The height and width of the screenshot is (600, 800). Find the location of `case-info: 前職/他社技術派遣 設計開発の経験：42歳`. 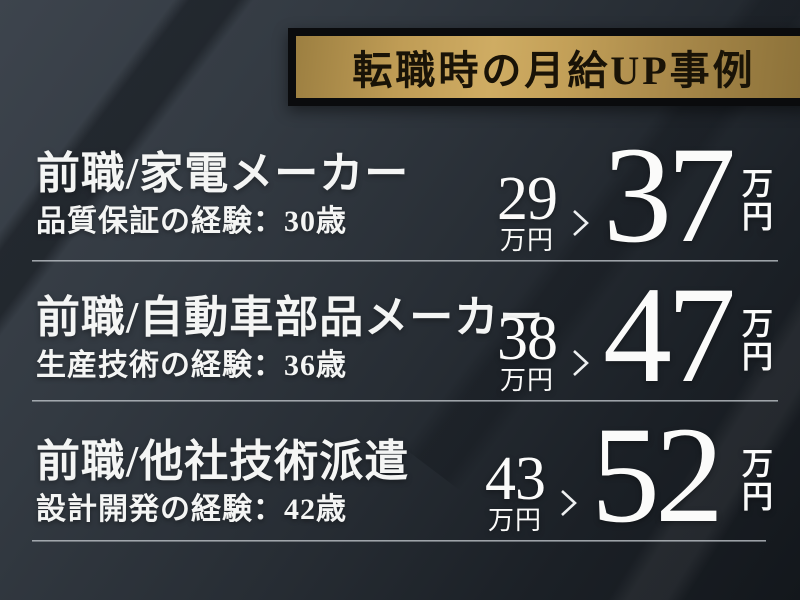

case-info: 前職/他社技術派遣 設計開発の経験：42歳 is located at coordinates (222, 481).